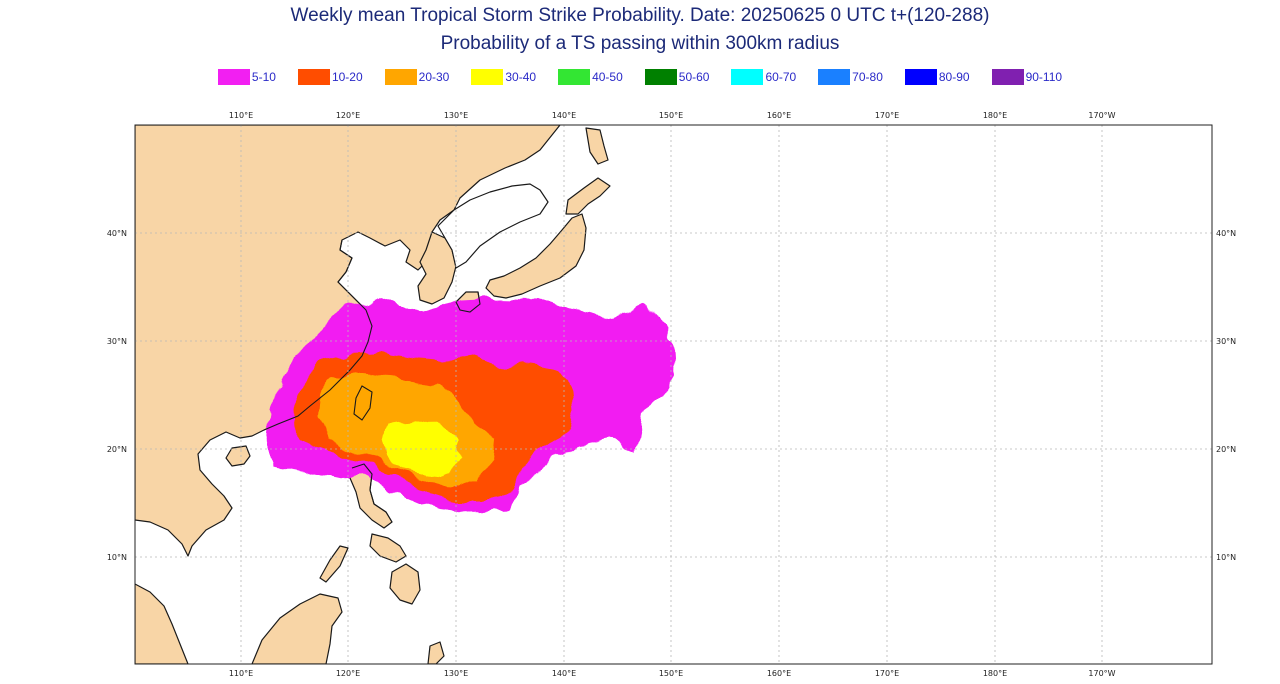  Describe the element at coordinates (241, 673) in the screenshot. I see `lon-label-bottom: 110°E` at that location.